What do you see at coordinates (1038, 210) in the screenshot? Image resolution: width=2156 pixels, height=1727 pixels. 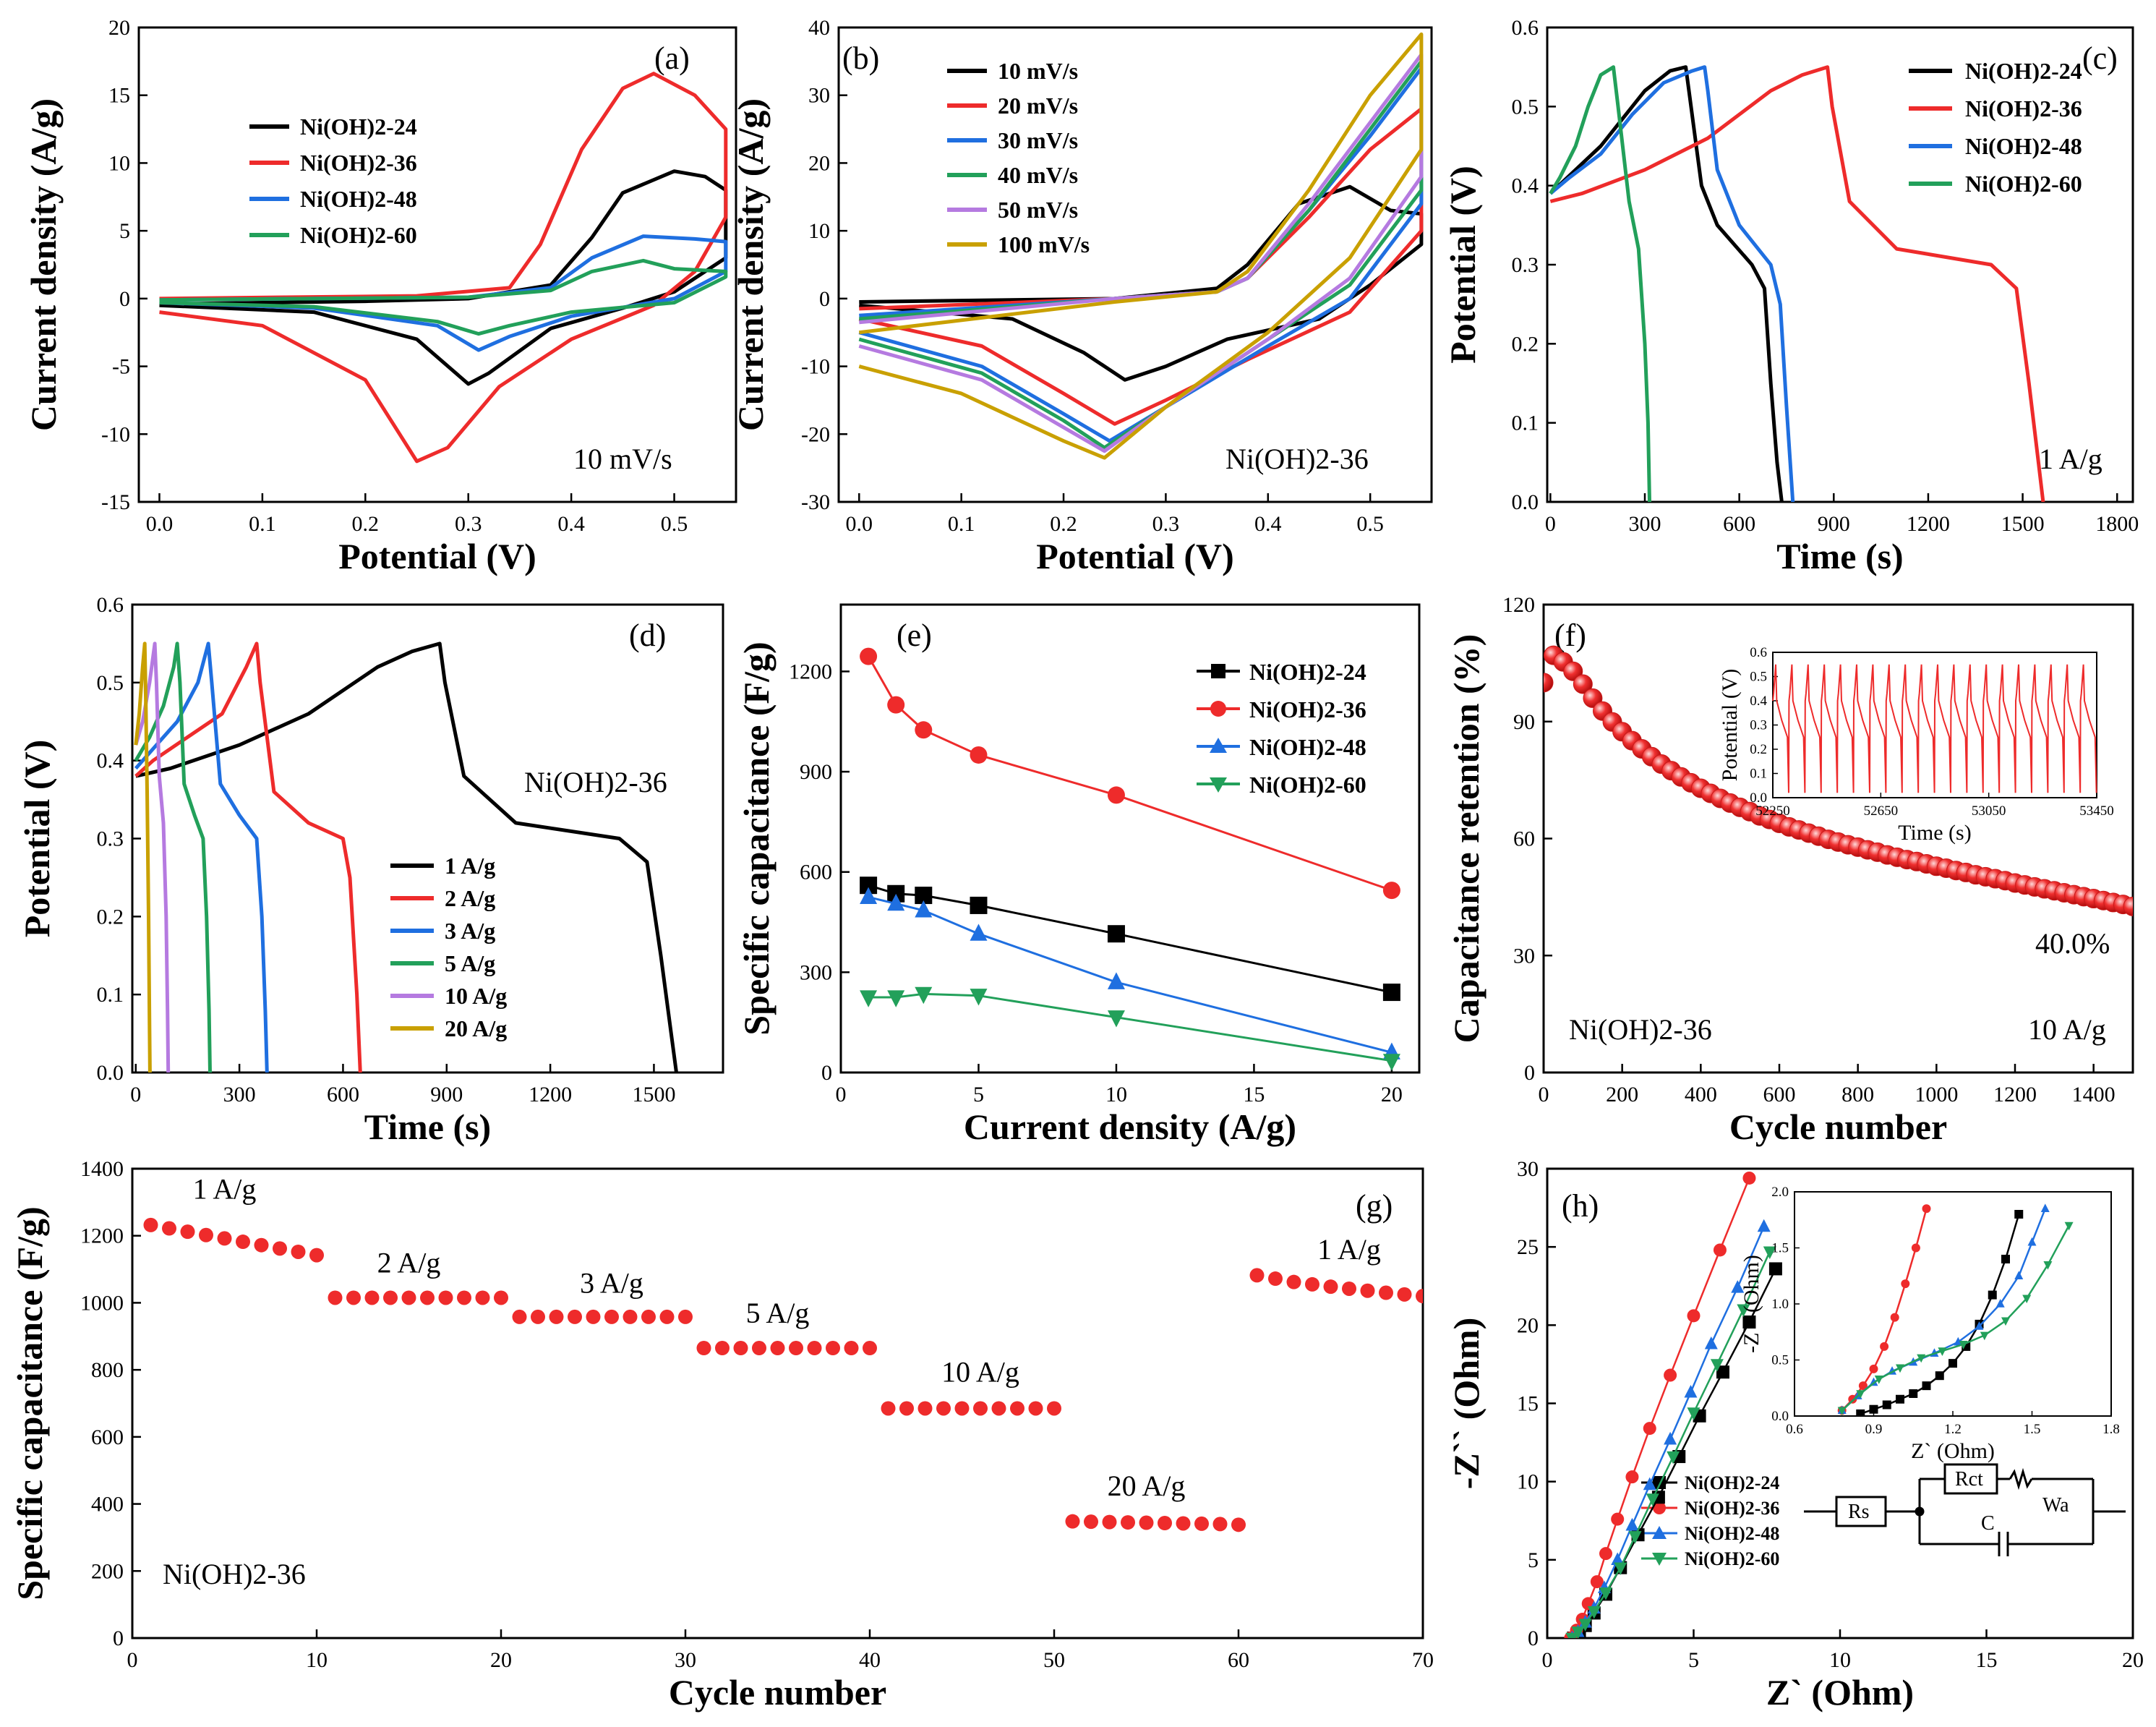 I see `legend-b-label-50: 50 mV/s` at bounding box center [1038, 210].